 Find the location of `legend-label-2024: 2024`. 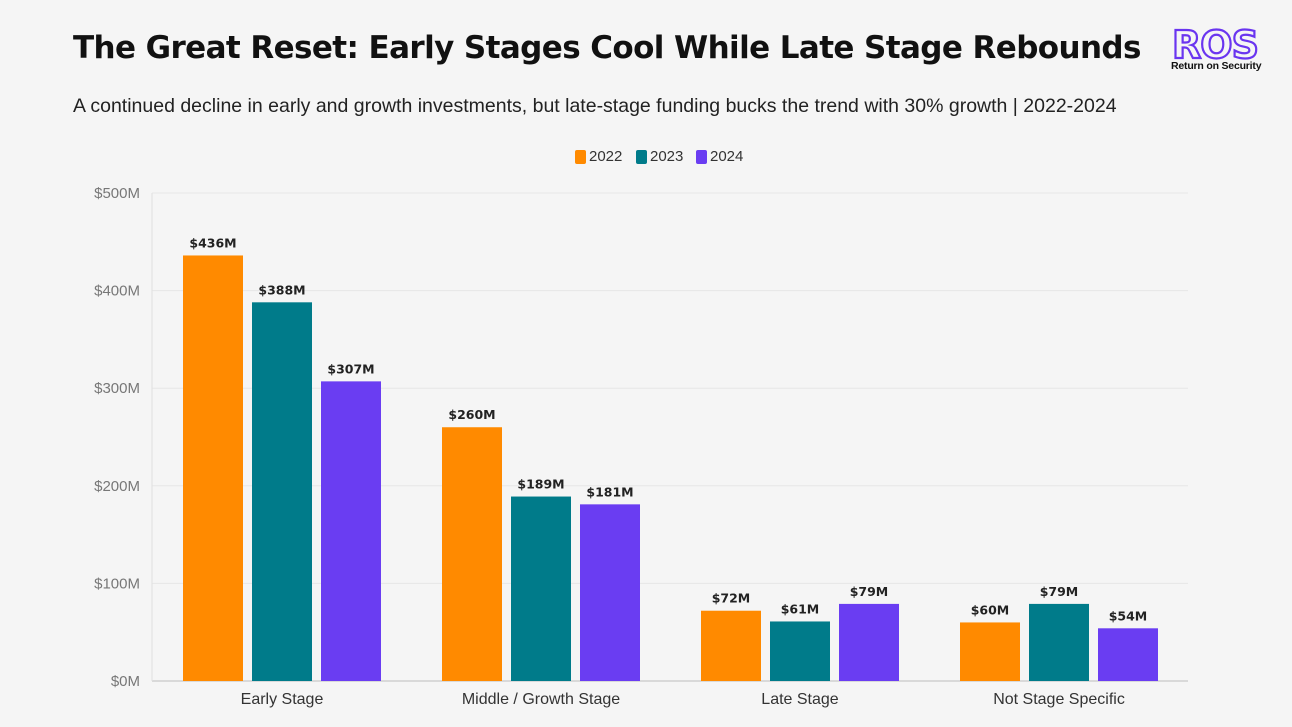

legend-label-2024: 2024 is located at coordinates (727, 156).